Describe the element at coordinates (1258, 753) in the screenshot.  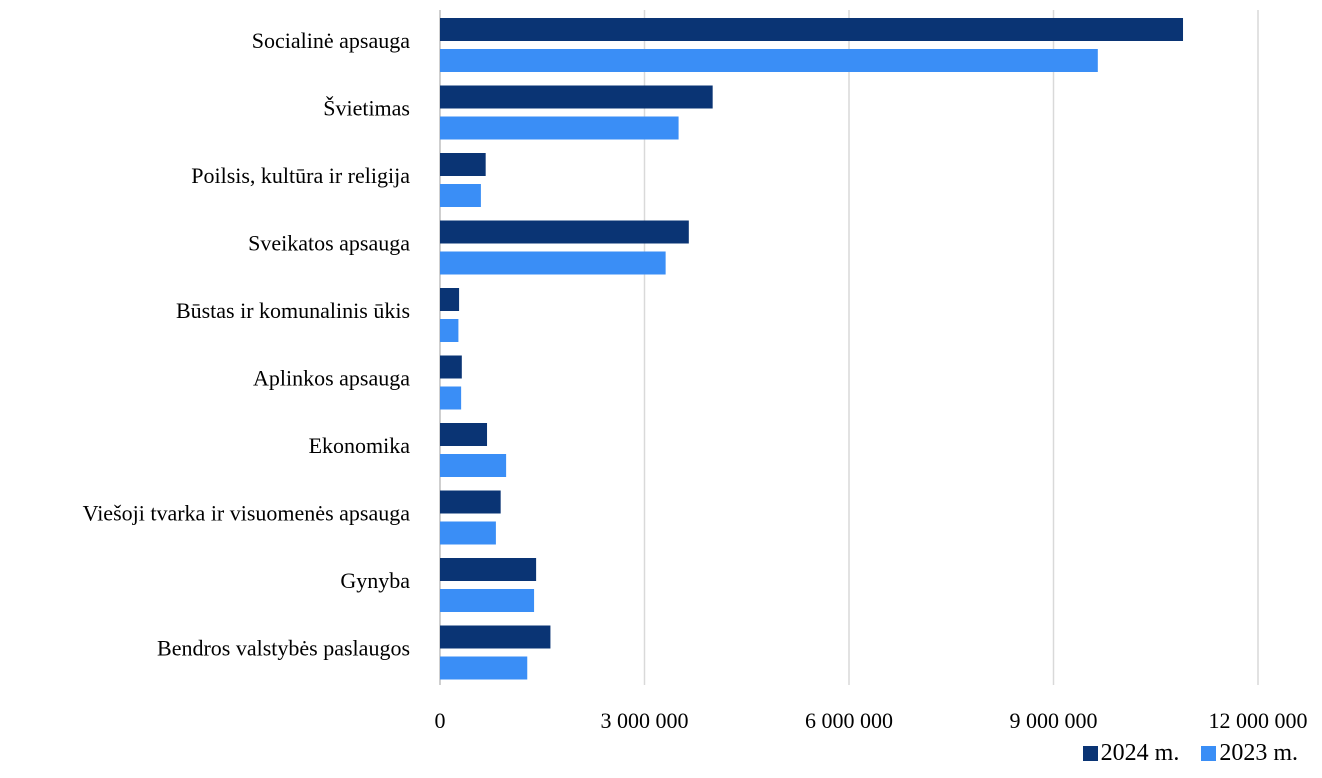
I see `legend-label-2023: 2023 m.` at that location.